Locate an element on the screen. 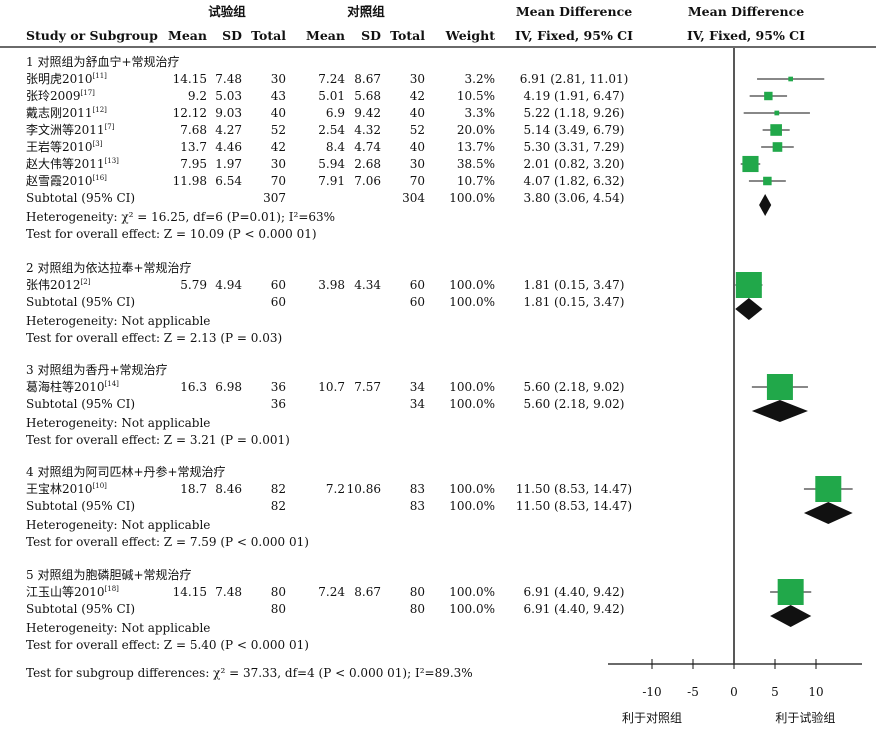 This screenshot has height=731, width=876. md-ci-value: 4.07 (1.82, 6.32) is located at coordinates (574, 181).